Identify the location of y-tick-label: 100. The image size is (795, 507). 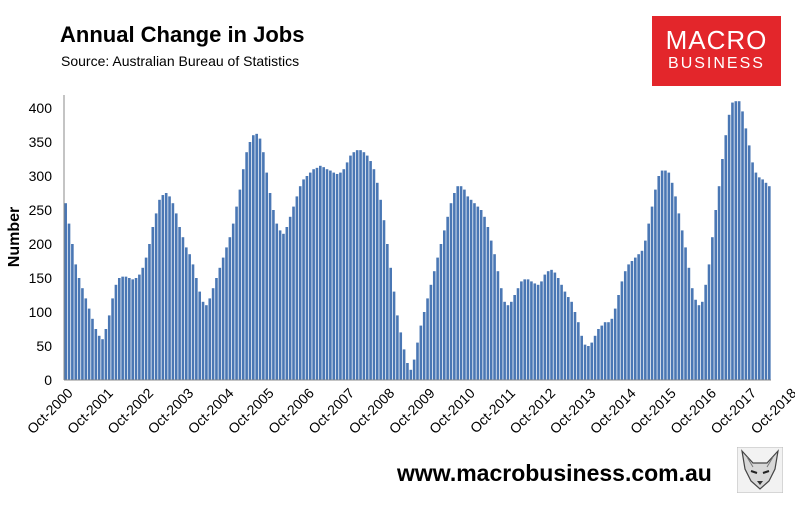
(41, 312).